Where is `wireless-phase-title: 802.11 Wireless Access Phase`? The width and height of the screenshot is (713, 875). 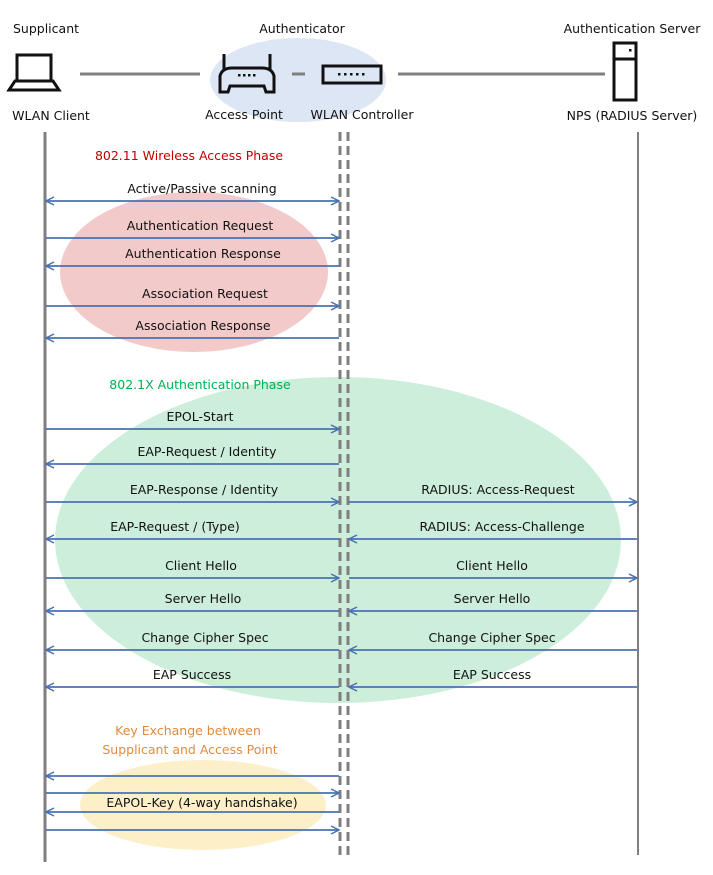
wireless-phase-title: 802.11 Wireless Access Phase is located at coordinates (189, 155).